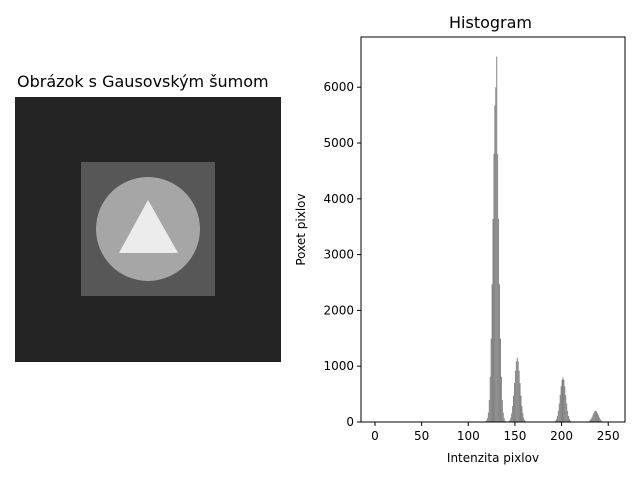  I want to click on x-tick-label: 250, so click(608, 436).